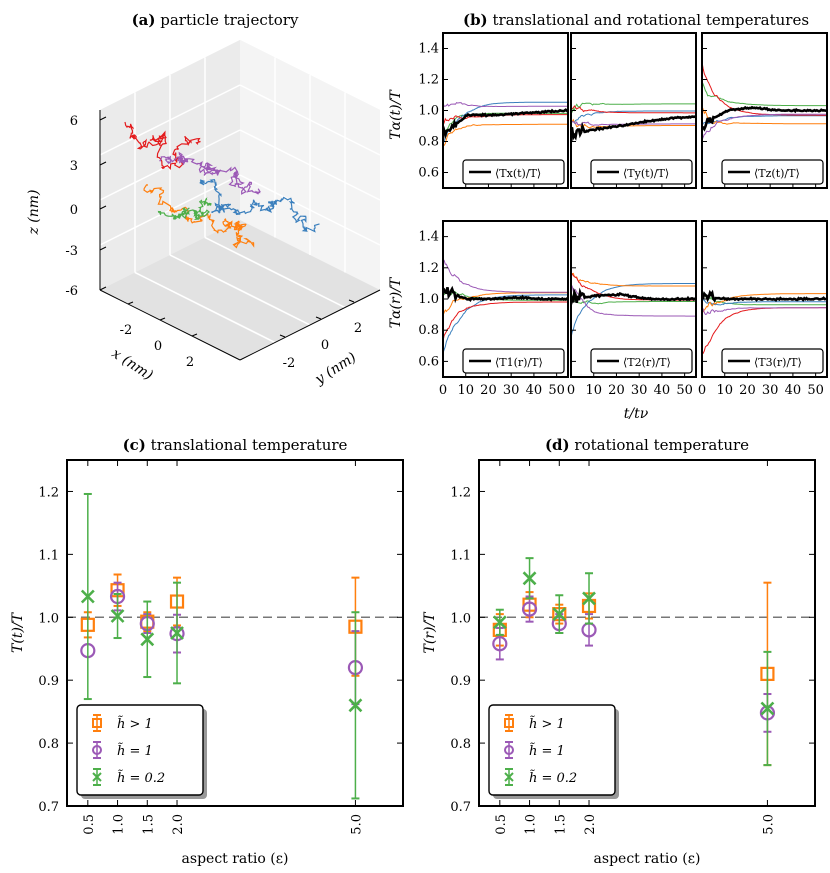 This screenshot has width=830, height=873. What do you see at coordinates (460, 807) in the screenshot?
I see `y-tick-label: 0.7` at bounding box center [460, 807].